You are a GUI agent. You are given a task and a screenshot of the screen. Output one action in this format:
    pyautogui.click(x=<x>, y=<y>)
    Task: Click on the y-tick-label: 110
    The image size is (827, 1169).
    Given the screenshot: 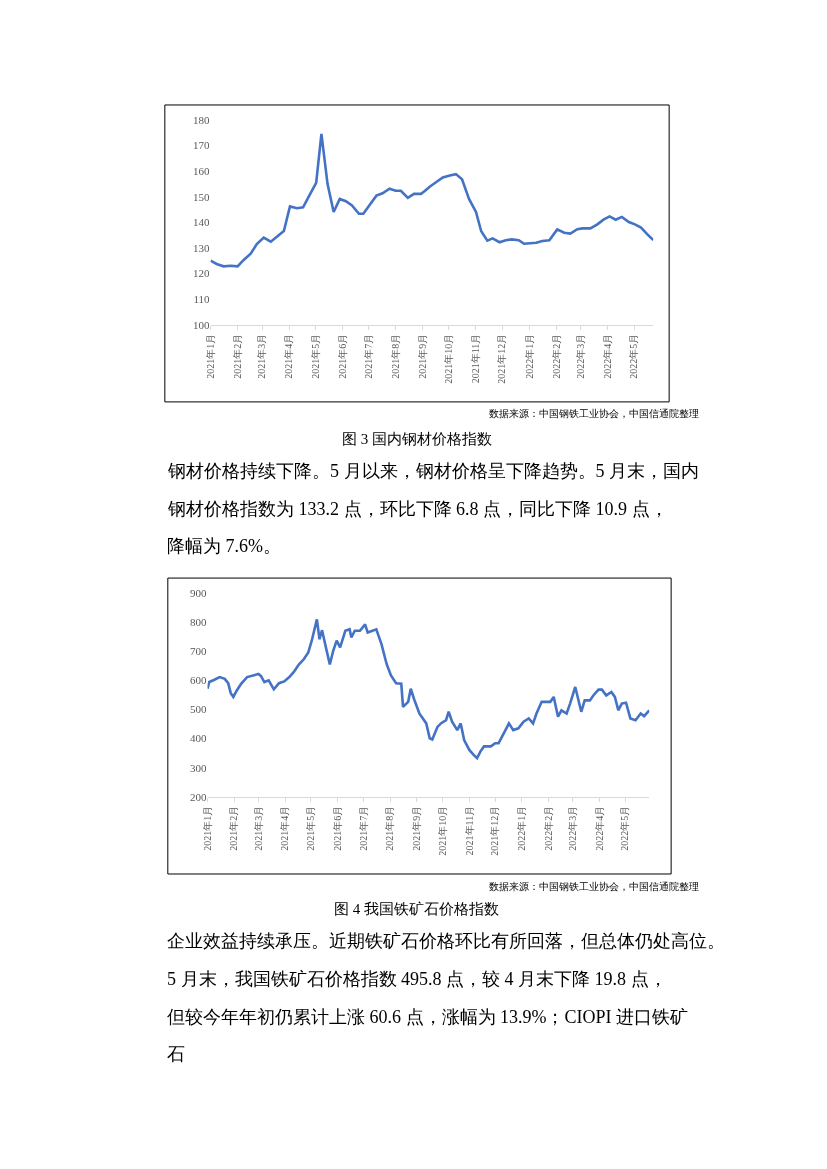 What is the action you would take?
    pyautogui.click(x=201, y=298)
    